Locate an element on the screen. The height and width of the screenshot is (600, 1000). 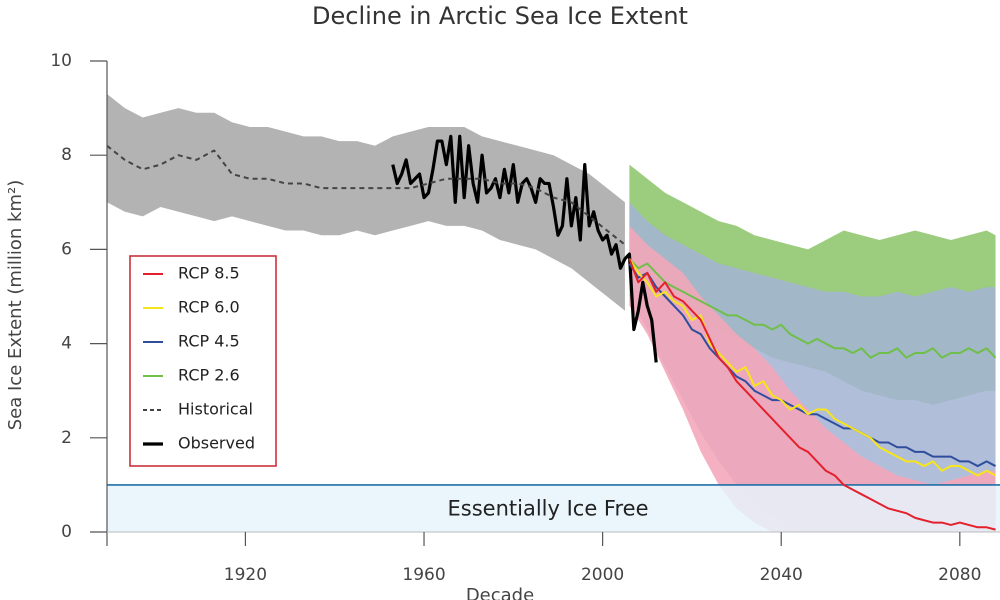
x-tick-label: 1960 is located at coordinates (423, 575).